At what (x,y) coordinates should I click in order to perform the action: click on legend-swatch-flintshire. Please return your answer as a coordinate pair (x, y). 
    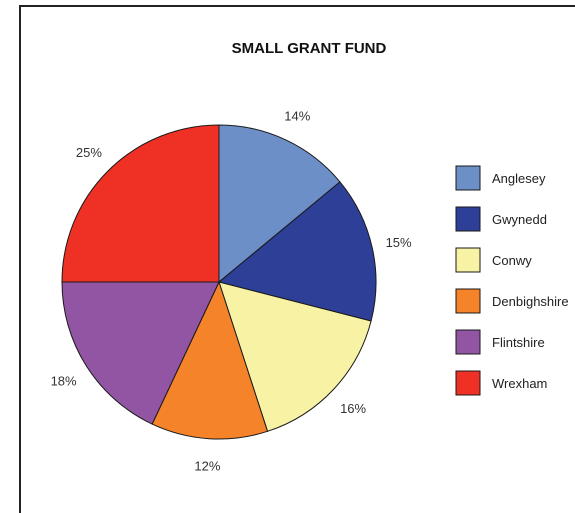
    Looking at the image, I should click on (468, 342).